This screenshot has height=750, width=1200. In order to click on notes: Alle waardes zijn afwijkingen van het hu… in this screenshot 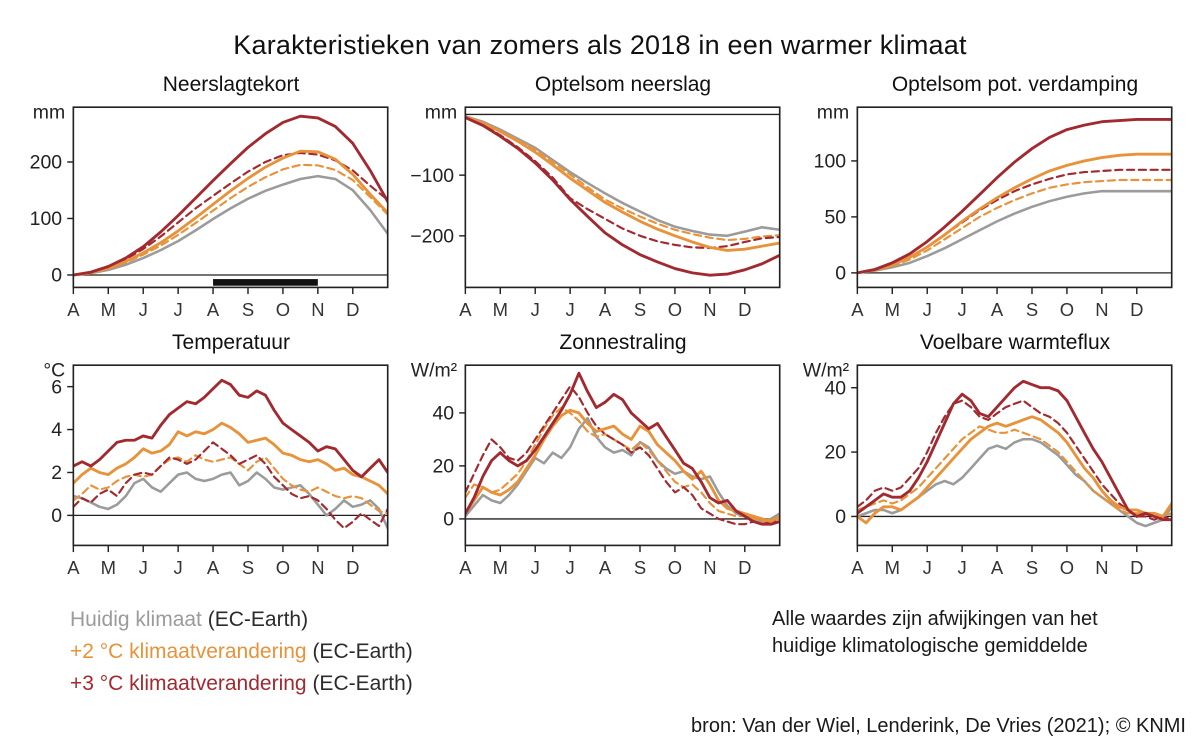, I will do `click(958, 633)`.